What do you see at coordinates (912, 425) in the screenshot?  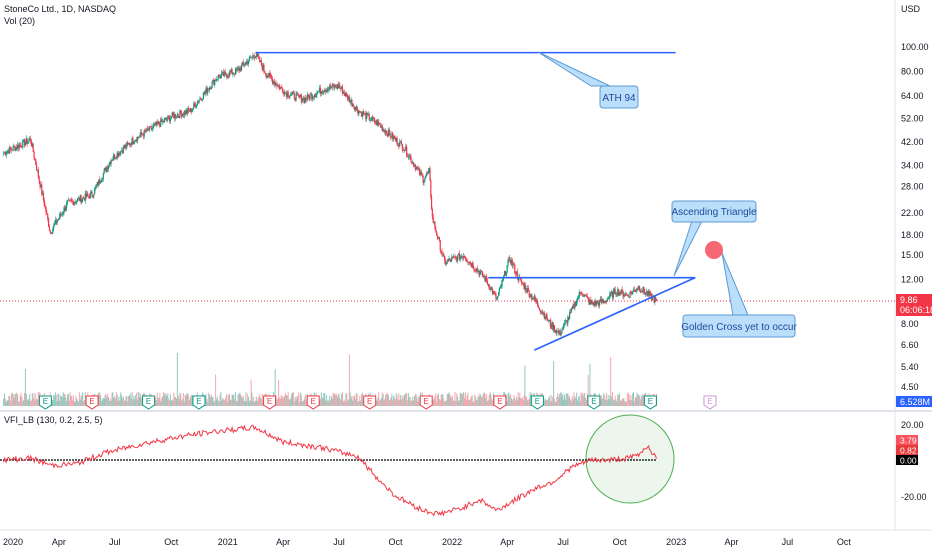 I see `vfi-tick-top: 20.00` at bounding box center [912, 425].